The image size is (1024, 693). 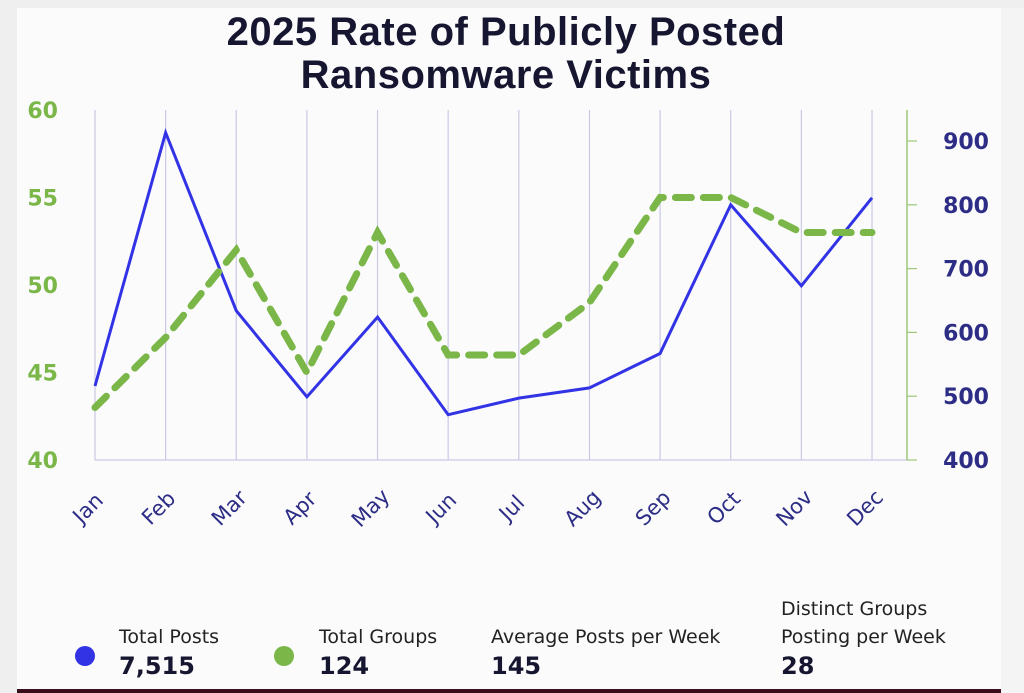 What do you see at coordinates (42, 286) in the screenshot?
I see `y-left-tick-label: 50` at bounding box center [42, 286].